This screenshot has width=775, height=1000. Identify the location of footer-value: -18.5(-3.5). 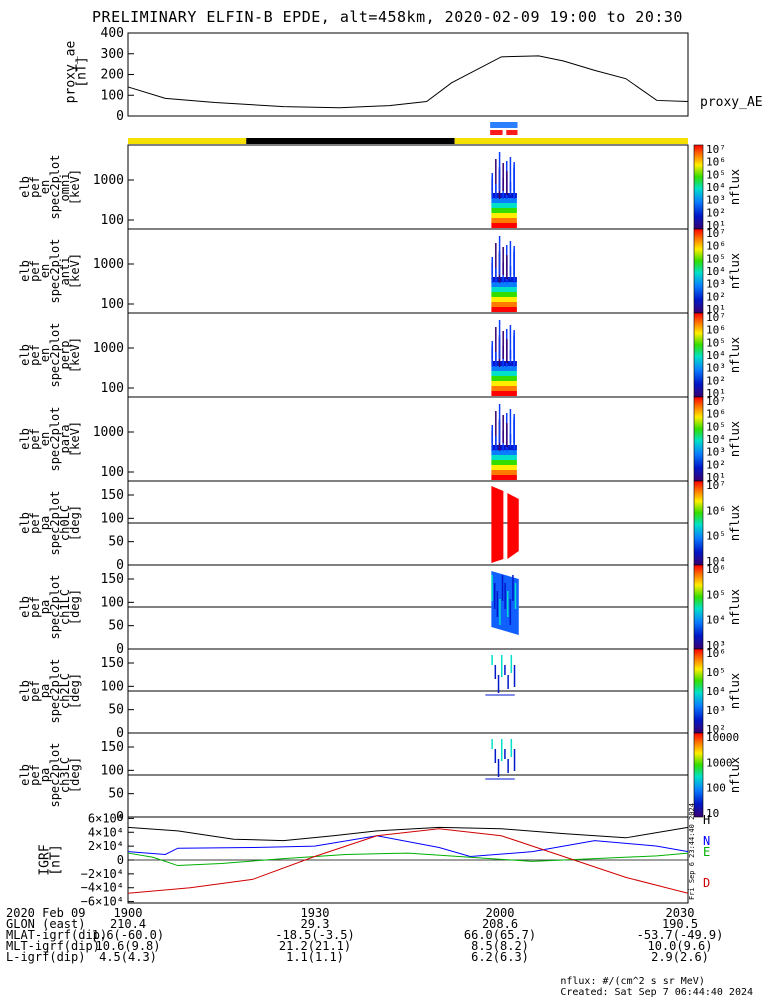
(315, 935).